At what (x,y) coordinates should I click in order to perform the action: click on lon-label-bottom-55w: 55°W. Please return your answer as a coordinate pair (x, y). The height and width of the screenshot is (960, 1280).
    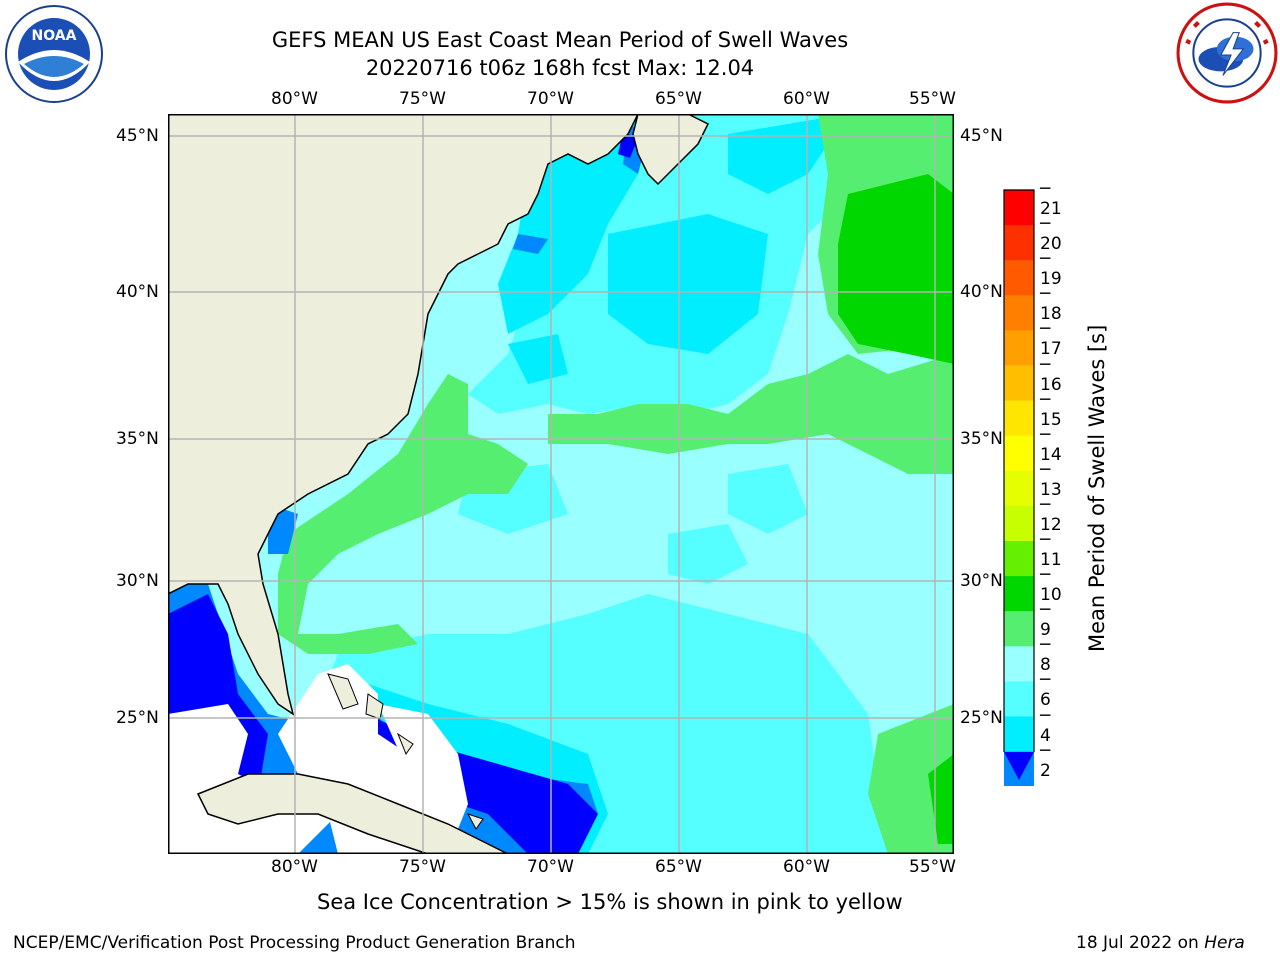
    Looking at the image, I should click on (932, 867).